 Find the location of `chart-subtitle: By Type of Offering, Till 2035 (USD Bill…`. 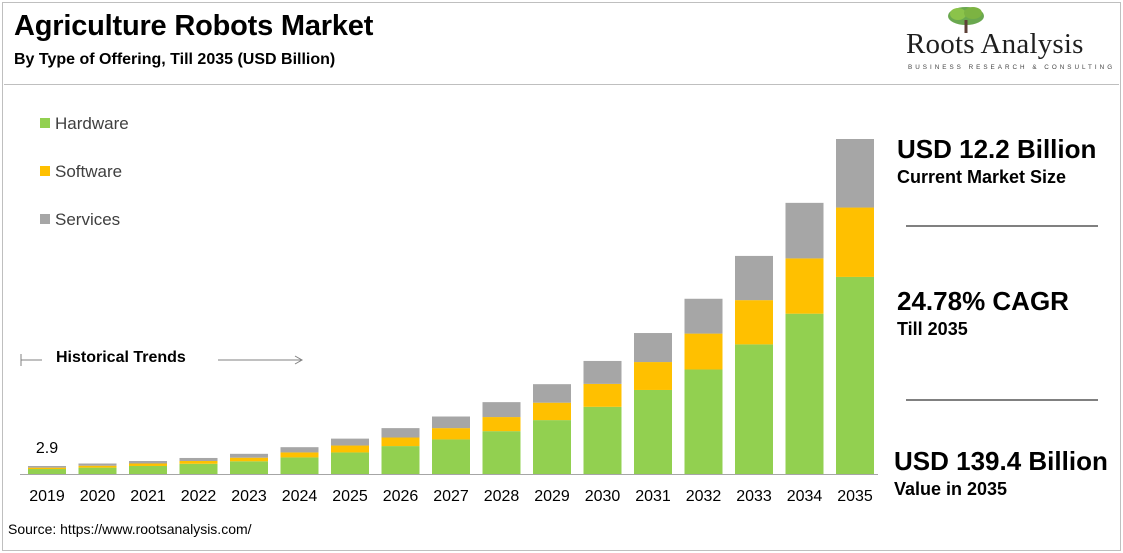

chart-subtitle: By Type of Offering, Till 2035 (USD Bill… is located at coordinates (175, 59).